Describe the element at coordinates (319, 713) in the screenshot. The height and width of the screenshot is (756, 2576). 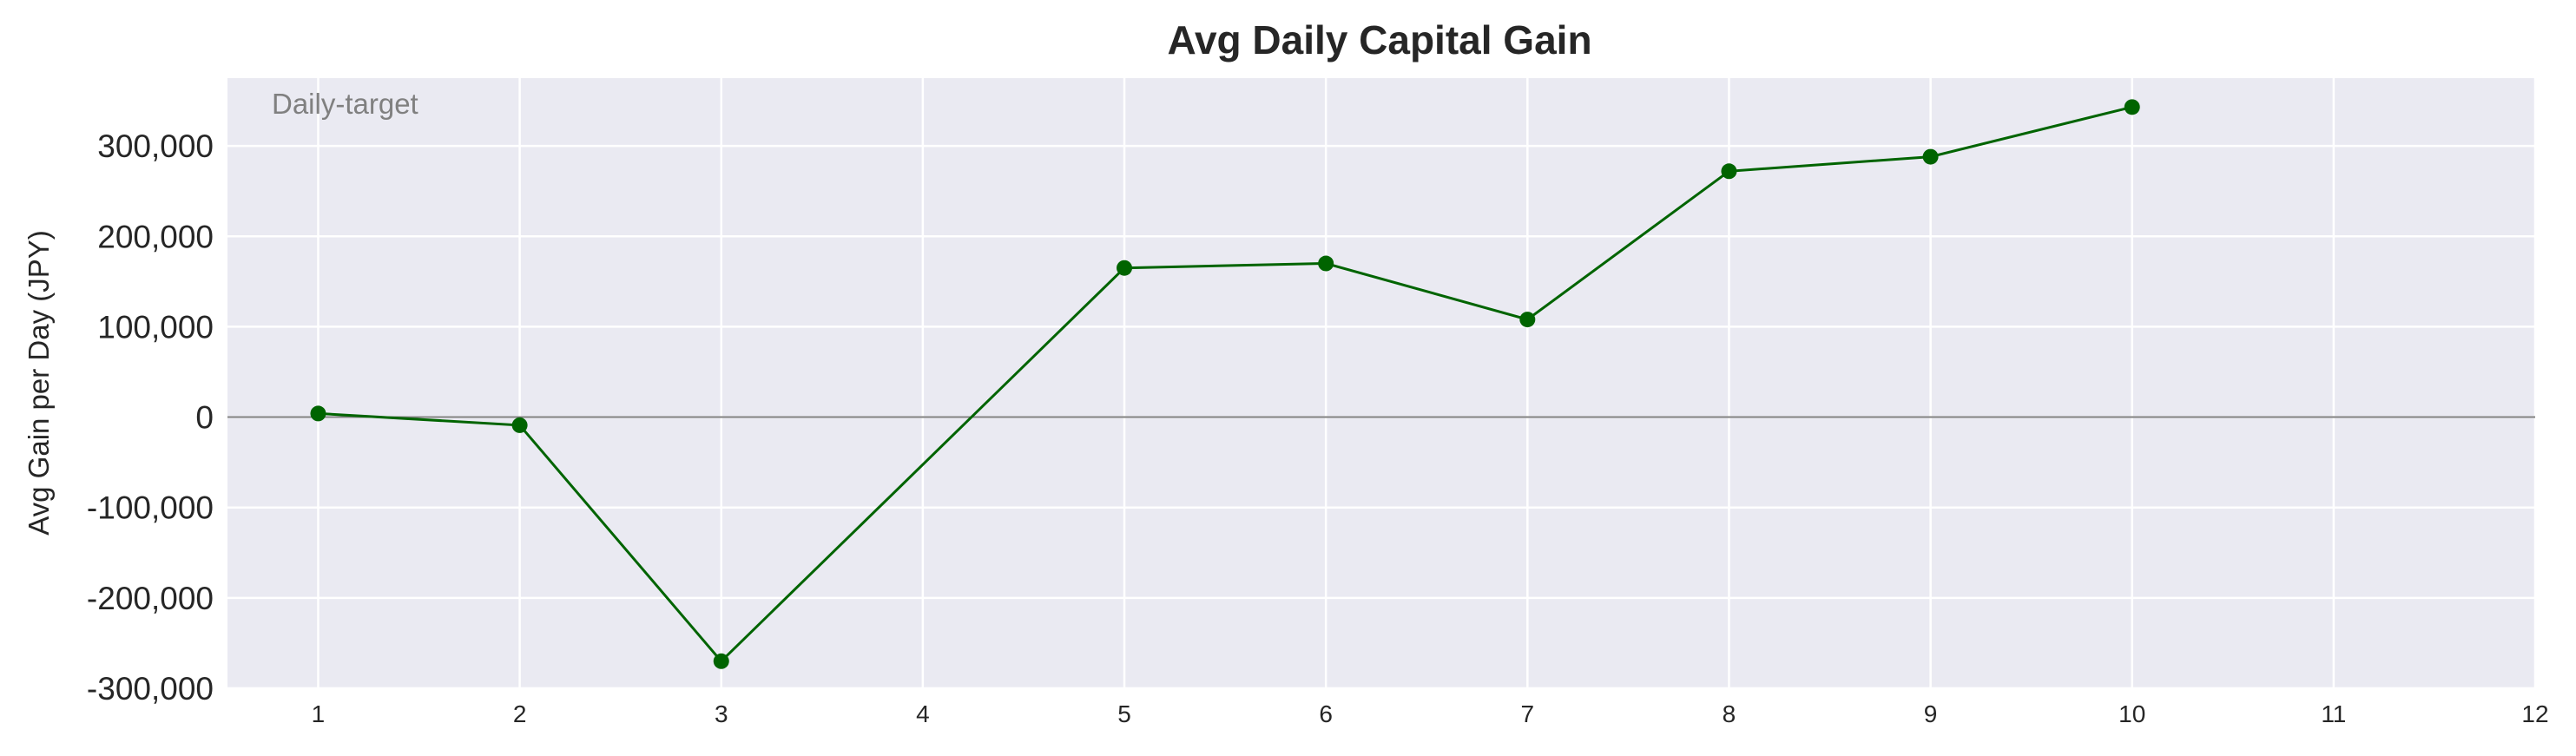
I see `x-tick-label: 1` at that location.